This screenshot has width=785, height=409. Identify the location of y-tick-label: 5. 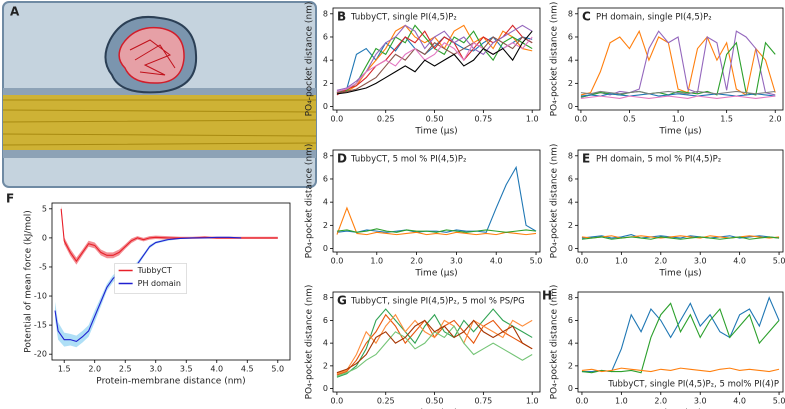
(44, 208).